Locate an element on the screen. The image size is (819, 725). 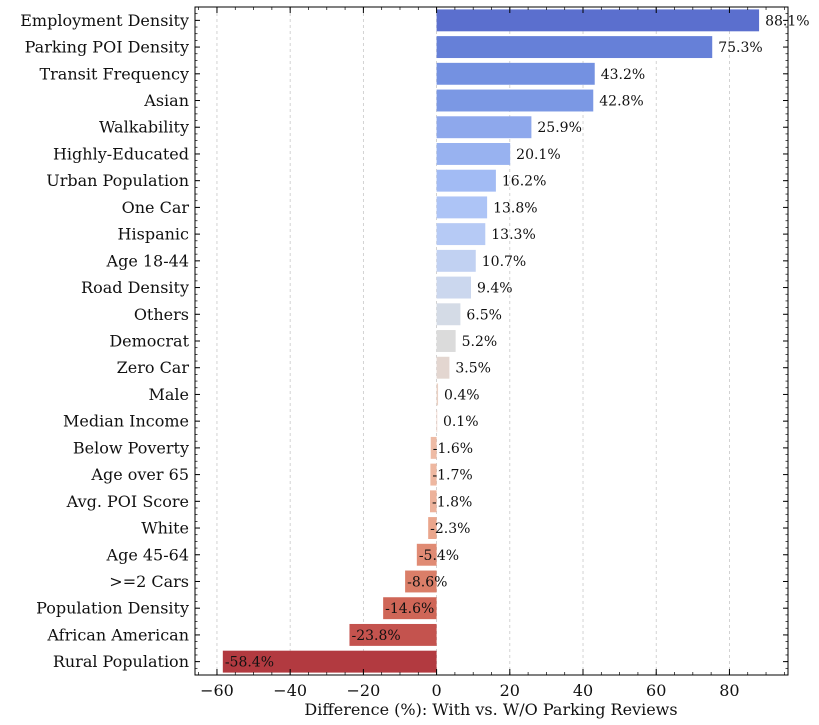
category-label: Age 45-64 is located at coordinates (147, 554).